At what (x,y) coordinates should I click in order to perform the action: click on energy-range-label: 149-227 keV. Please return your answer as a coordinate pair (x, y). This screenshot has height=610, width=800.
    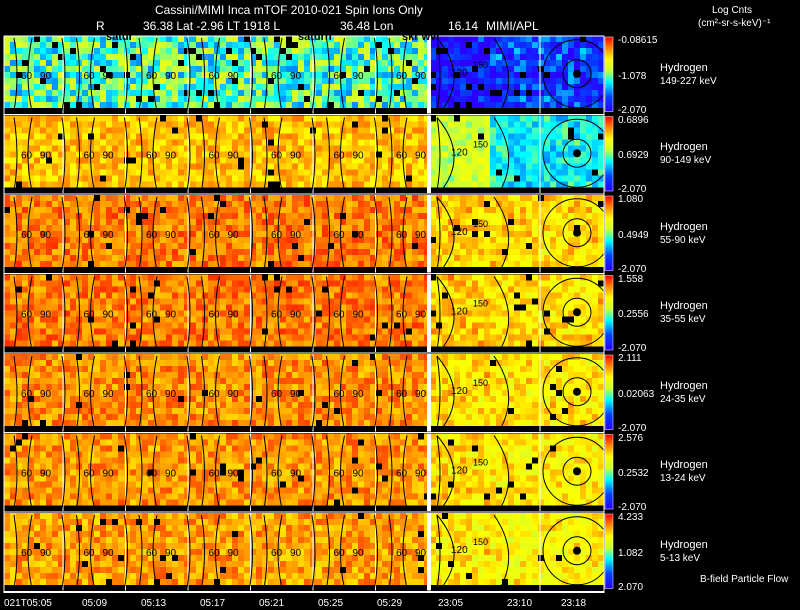
    Looking at the image, I should click on (688, 81).